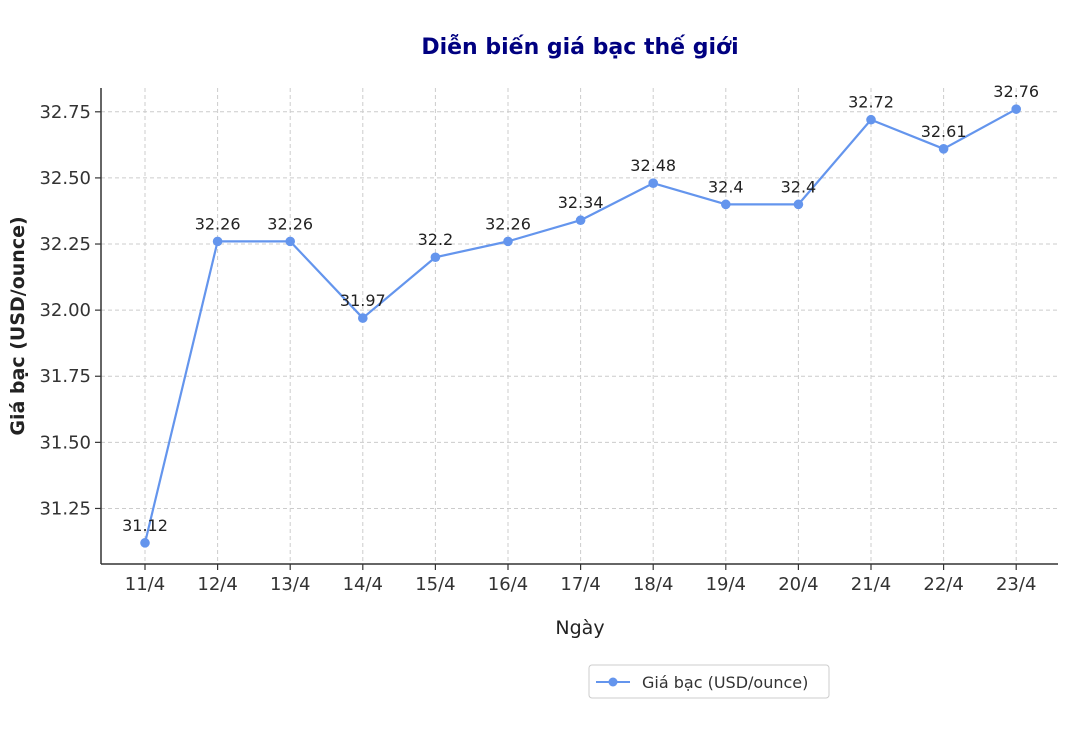 Image resolution: width=1066 pixels, height=738 pixels. I want to click on y-tick-label: 32.50, so click(65, 178).